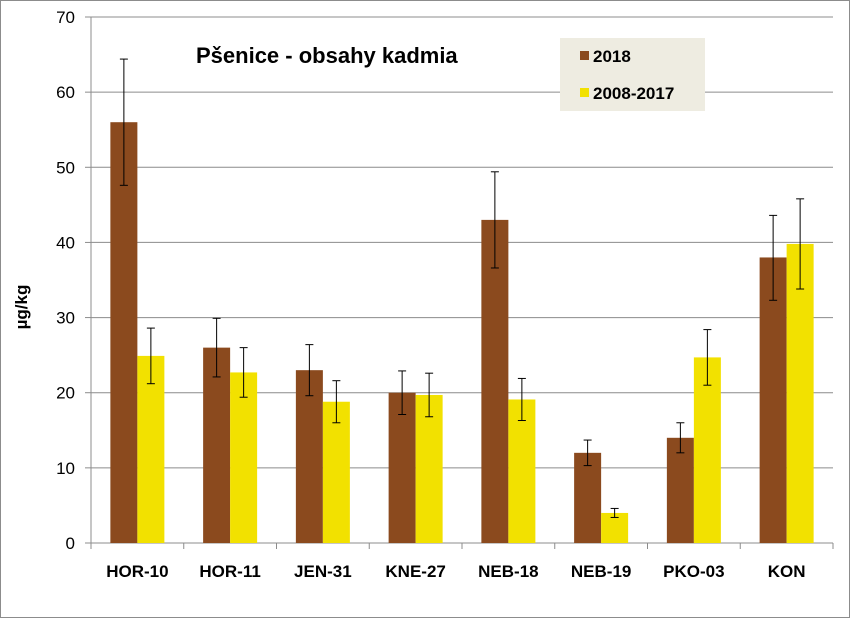  I want to click on x-tick-label-kne-27: KNE-27, so click(415, 571).